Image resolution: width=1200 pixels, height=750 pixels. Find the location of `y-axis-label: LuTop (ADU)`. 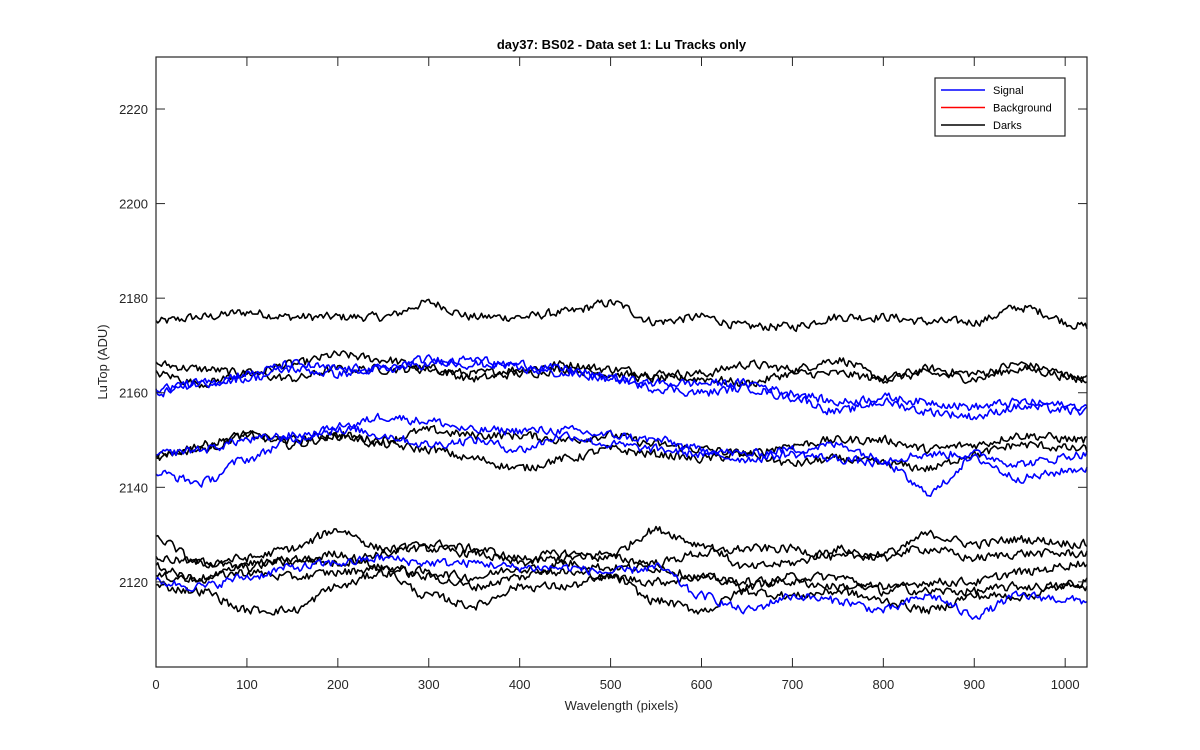

y-axis-label: LuTop (ADU) is located at coordinates (102, 361).